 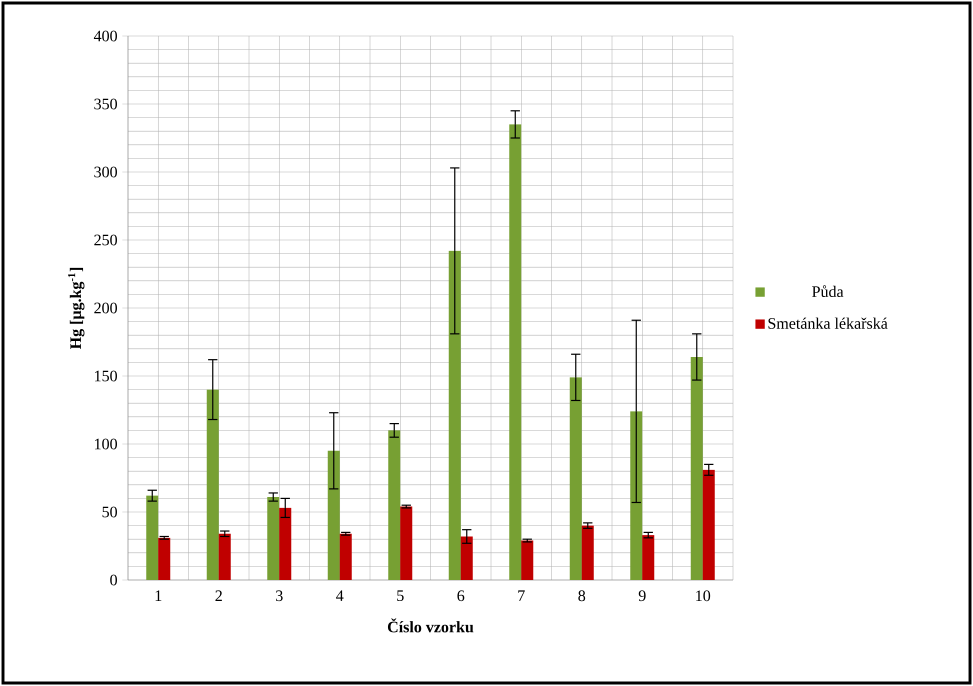 What do you see at coordinates (106, 376) in the screenshot?
I see `y-tick-label: 150` at bounding box center [106, 376].